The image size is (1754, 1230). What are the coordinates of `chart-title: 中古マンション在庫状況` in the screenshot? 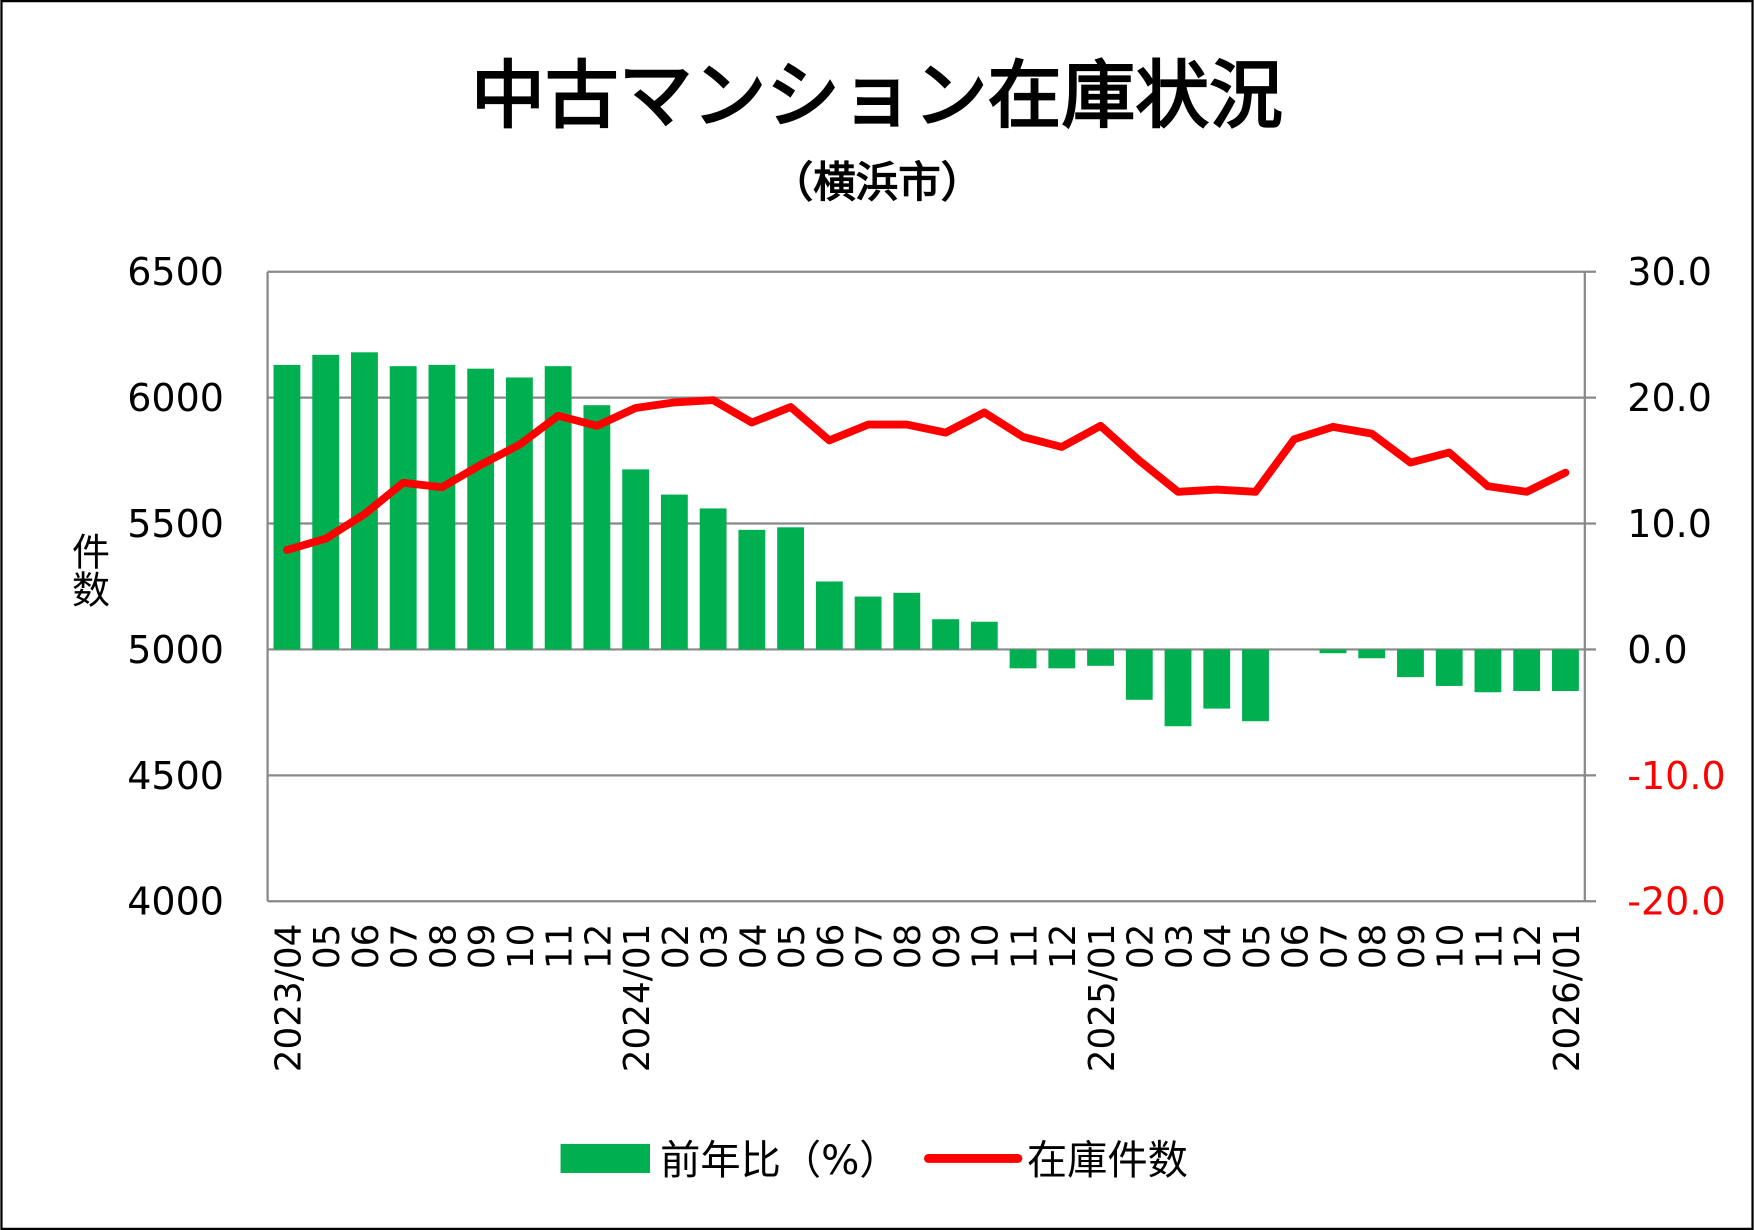 It's located at (877, 96).